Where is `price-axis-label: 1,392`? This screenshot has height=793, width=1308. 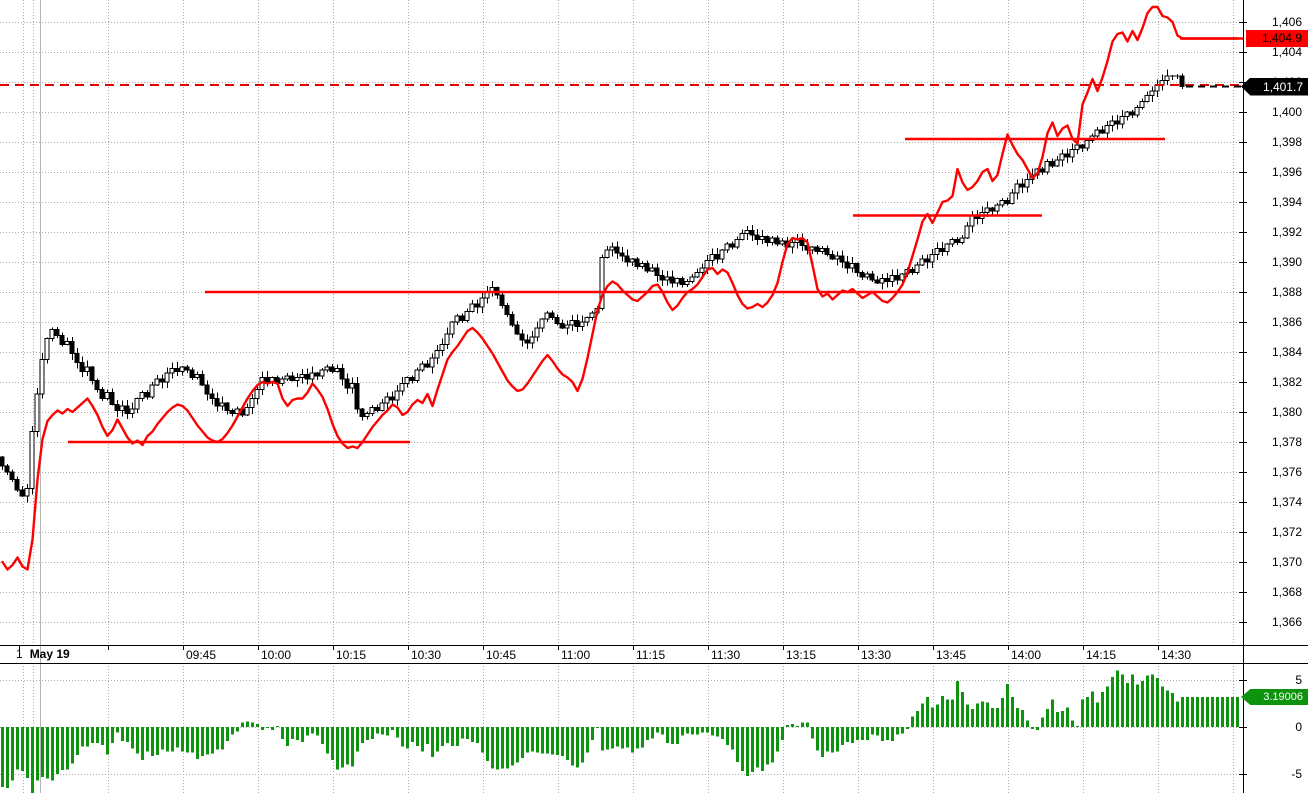
price-axis-label: 1,392 is located at coordinates (1287, 232).